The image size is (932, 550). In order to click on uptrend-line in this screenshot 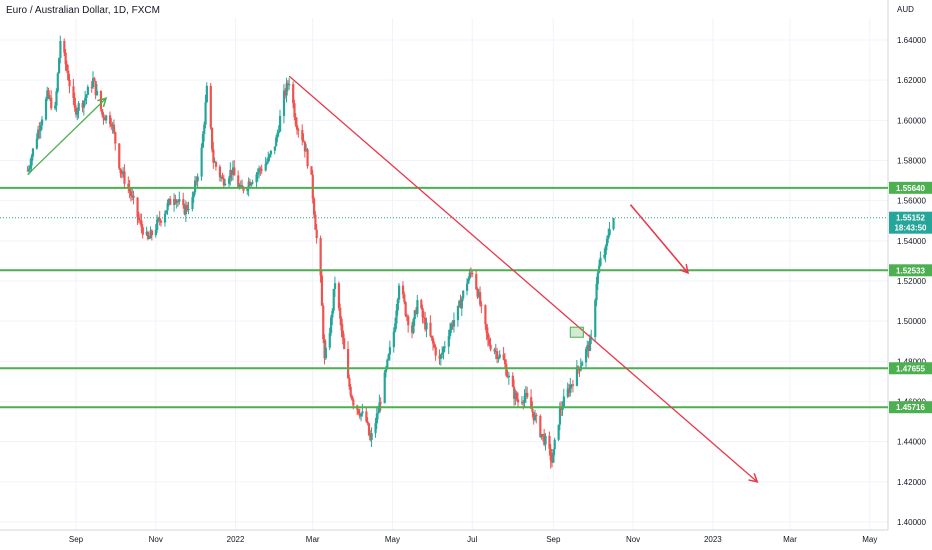, I will do `click(67, 136)`.